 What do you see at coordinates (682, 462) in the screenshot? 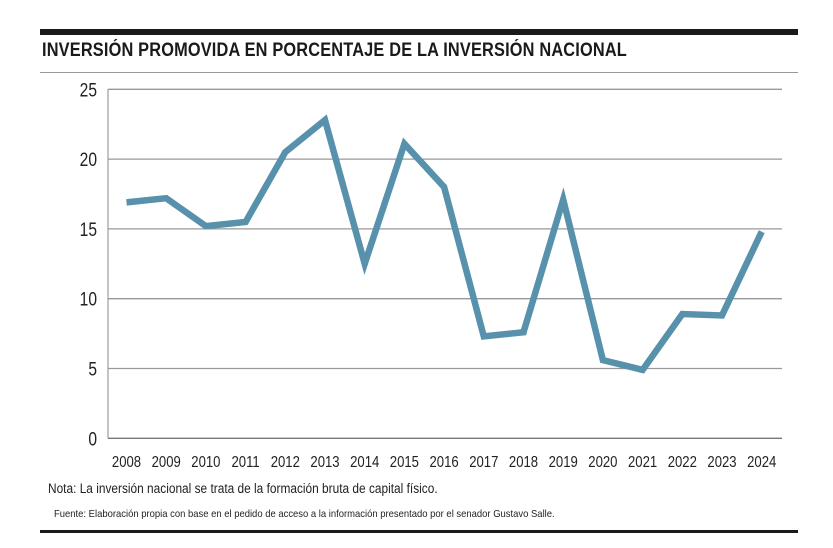
I see `x-tick-label: 2022` at bounding box center [682, 462].